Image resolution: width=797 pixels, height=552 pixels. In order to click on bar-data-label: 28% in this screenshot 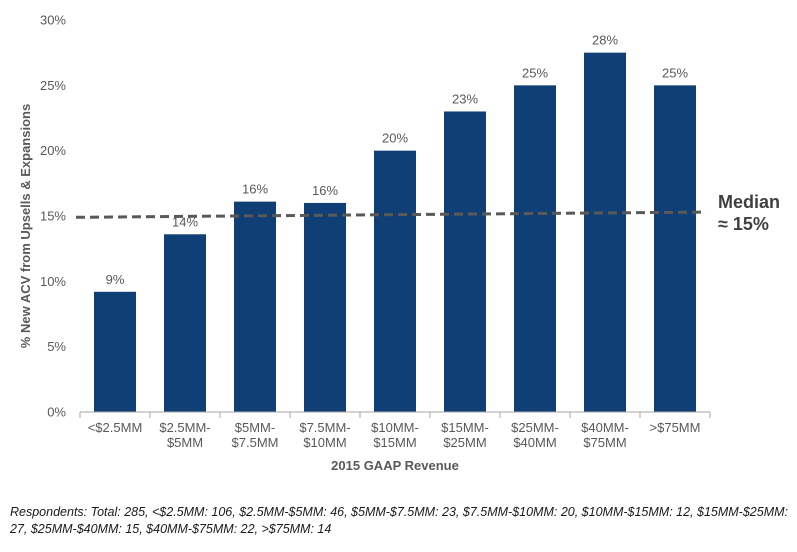, I will do `click(605, 40)`.